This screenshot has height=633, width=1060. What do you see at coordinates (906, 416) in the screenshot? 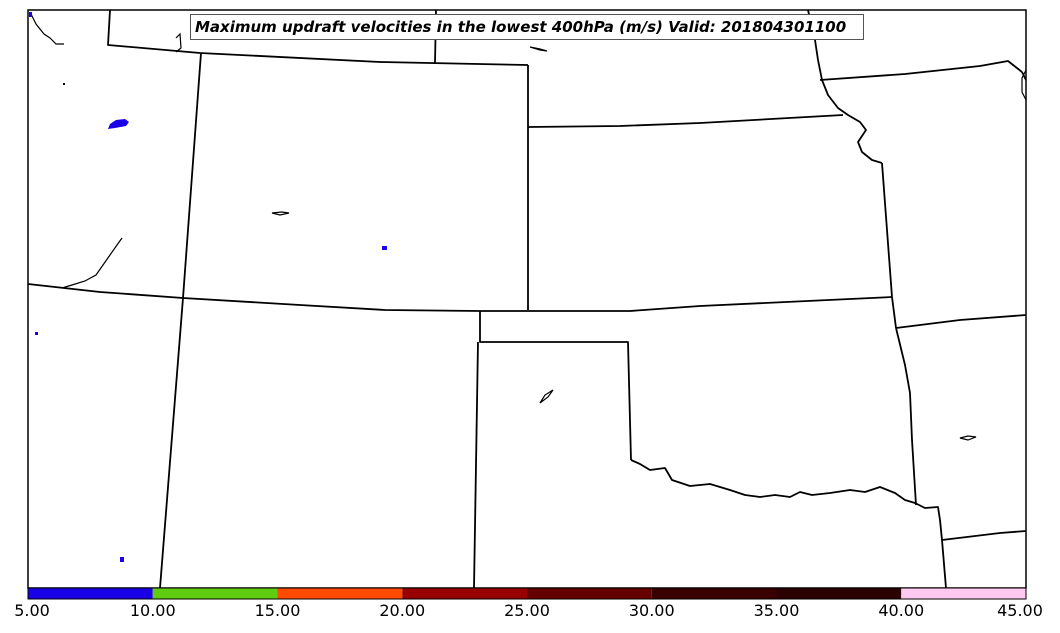
I see `border-ok-ar` at bounding box center [906, 416].